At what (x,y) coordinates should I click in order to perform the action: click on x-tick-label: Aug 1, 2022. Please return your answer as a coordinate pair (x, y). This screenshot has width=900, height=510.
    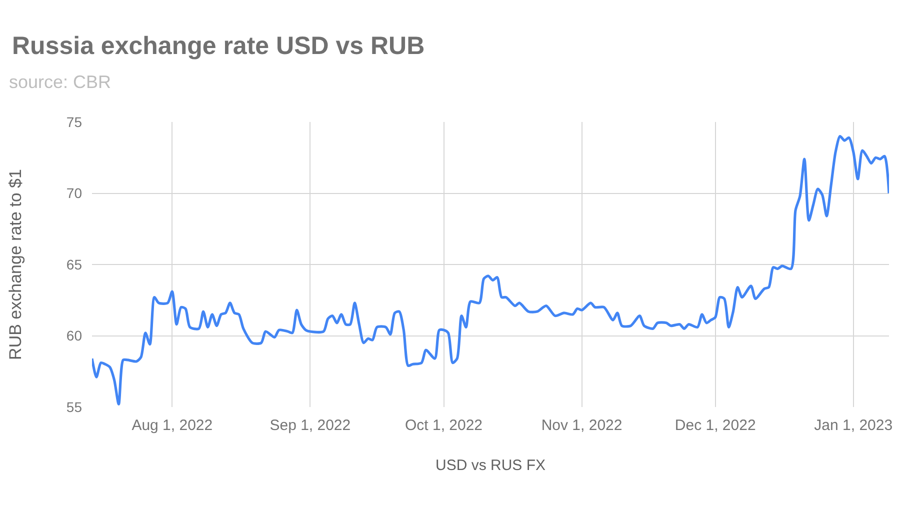
    Looking at the image, I should click on (172, 425).